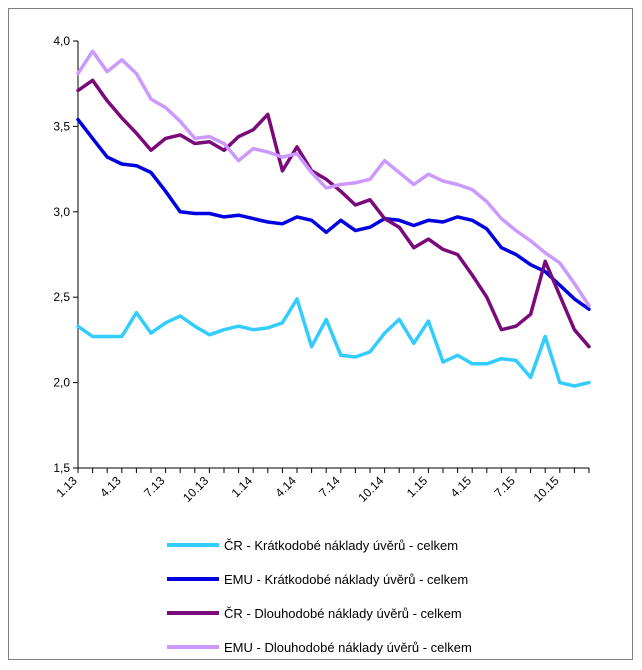  What do you see at coordinates (417, 486) in the screenshot?
I see `x-tick-label: 1.15` at bounding box center [417, 486].